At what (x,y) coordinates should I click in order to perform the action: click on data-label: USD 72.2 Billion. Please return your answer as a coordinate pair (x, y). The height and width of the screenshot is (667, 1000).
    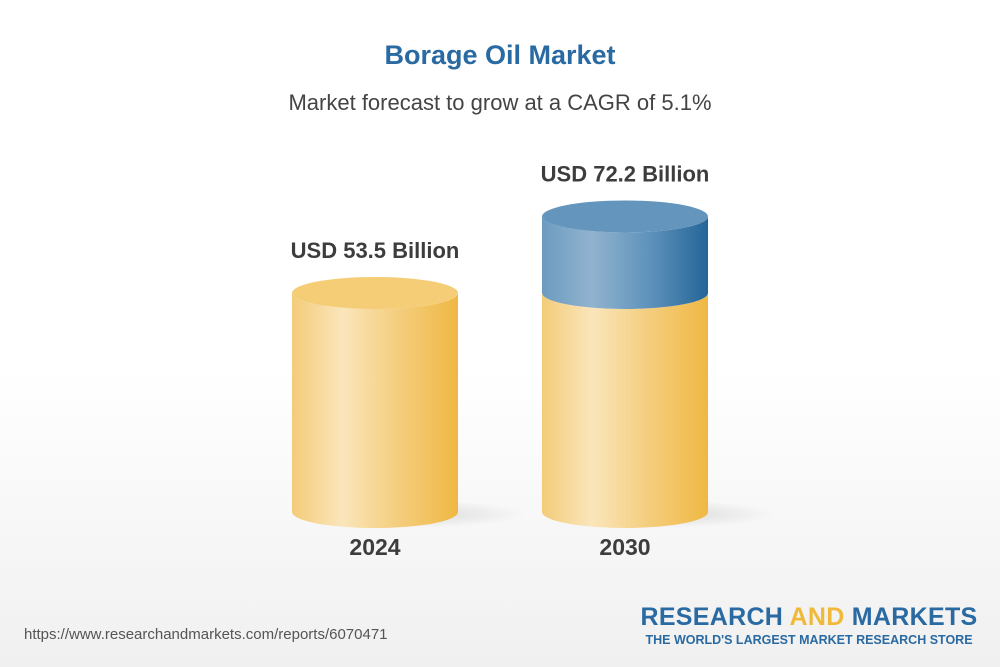
    Looking at the image, I should click on (625, 173).